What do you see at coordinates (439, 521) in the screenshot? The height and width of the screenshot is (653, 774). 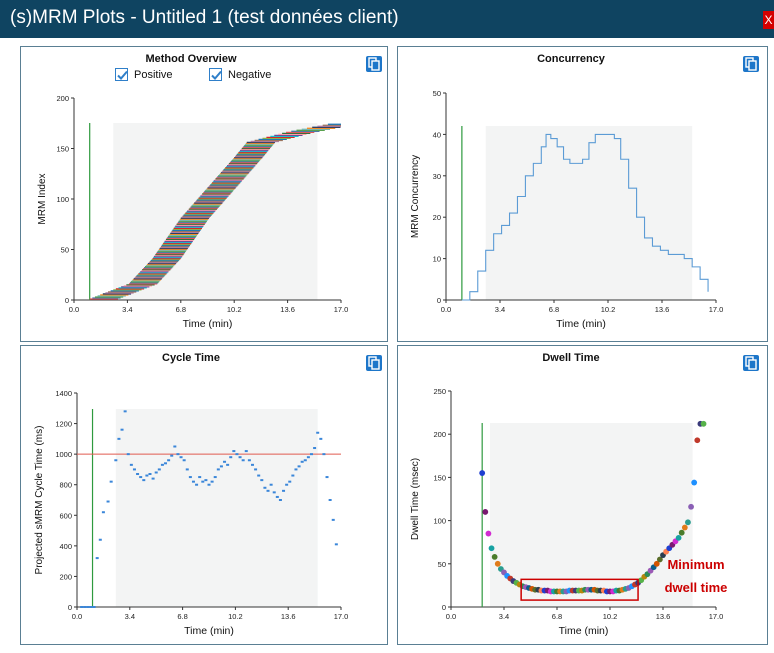 I see `y-tick-label: 100` at bounding box center [439, 521].